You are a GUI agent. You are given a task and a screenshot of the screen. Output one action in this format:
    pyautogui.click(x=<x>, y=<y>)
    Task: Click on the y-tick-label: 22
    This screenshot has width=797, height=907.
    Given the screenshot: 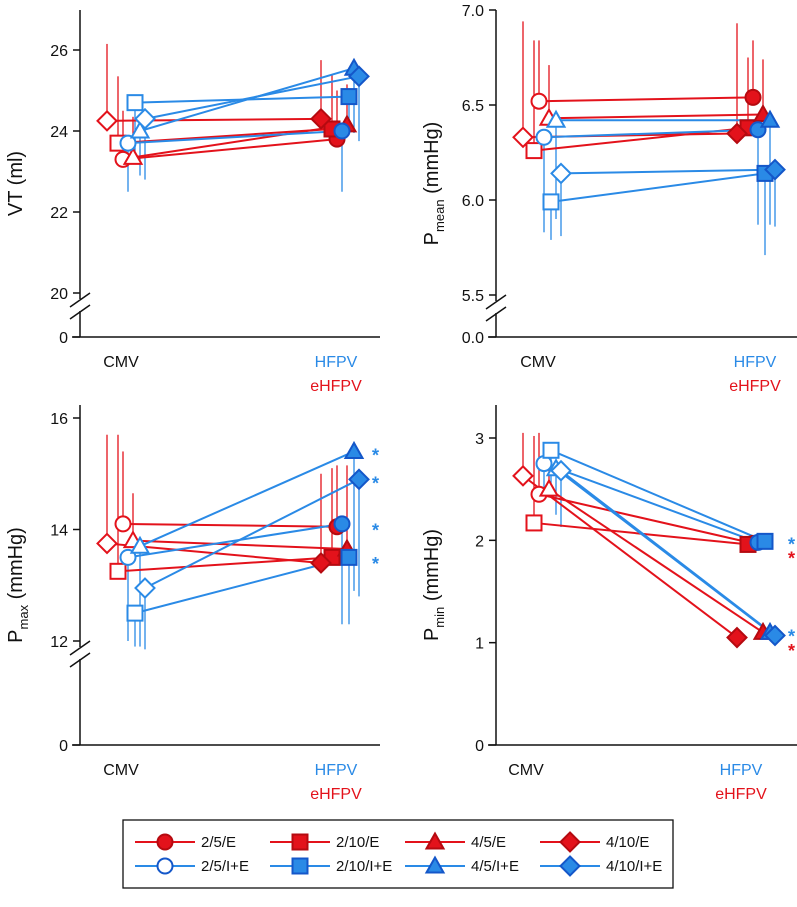 What is the action you would take?
    pyautogui.click(x=59, y=213)
    